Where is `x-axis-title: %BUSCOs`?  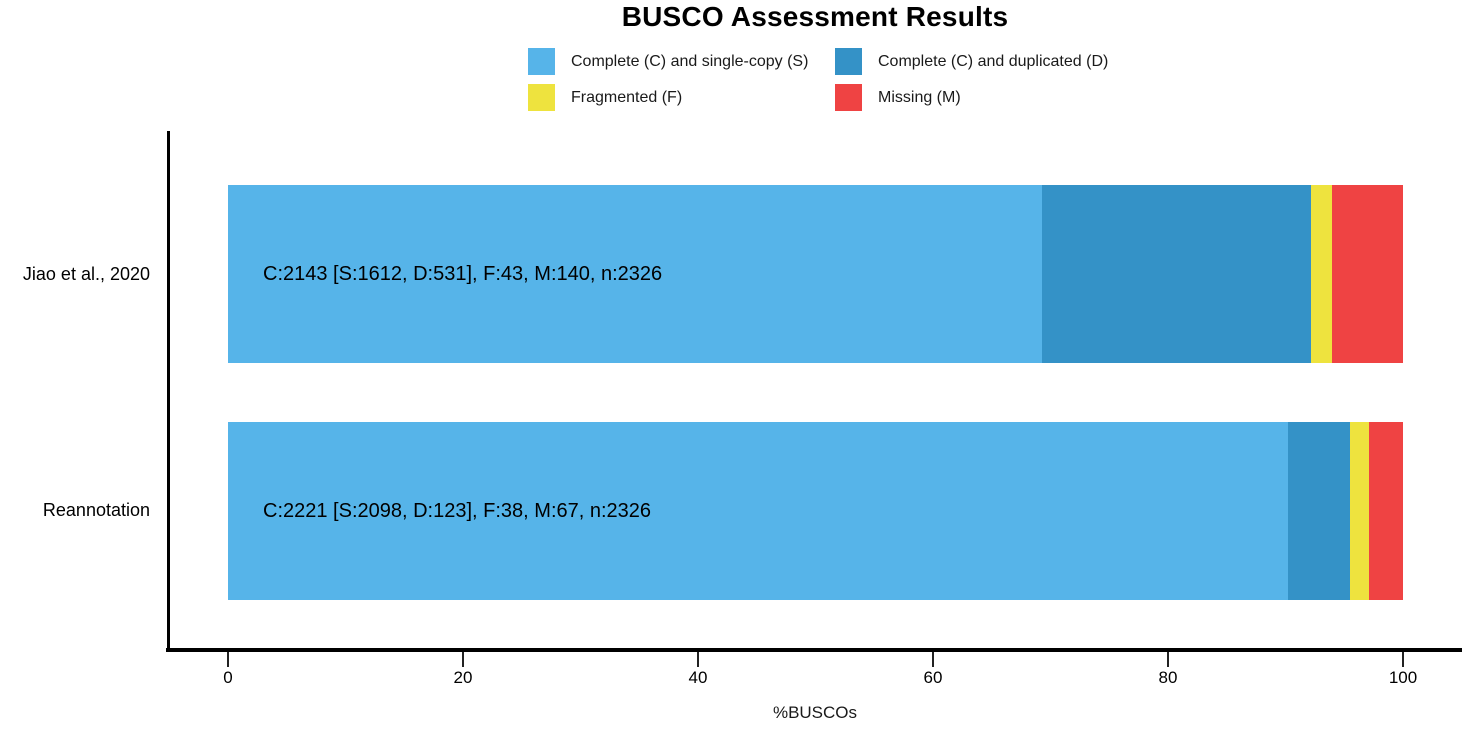
x-axis-title: %BUSCOs is located at coordinates (815, 712).